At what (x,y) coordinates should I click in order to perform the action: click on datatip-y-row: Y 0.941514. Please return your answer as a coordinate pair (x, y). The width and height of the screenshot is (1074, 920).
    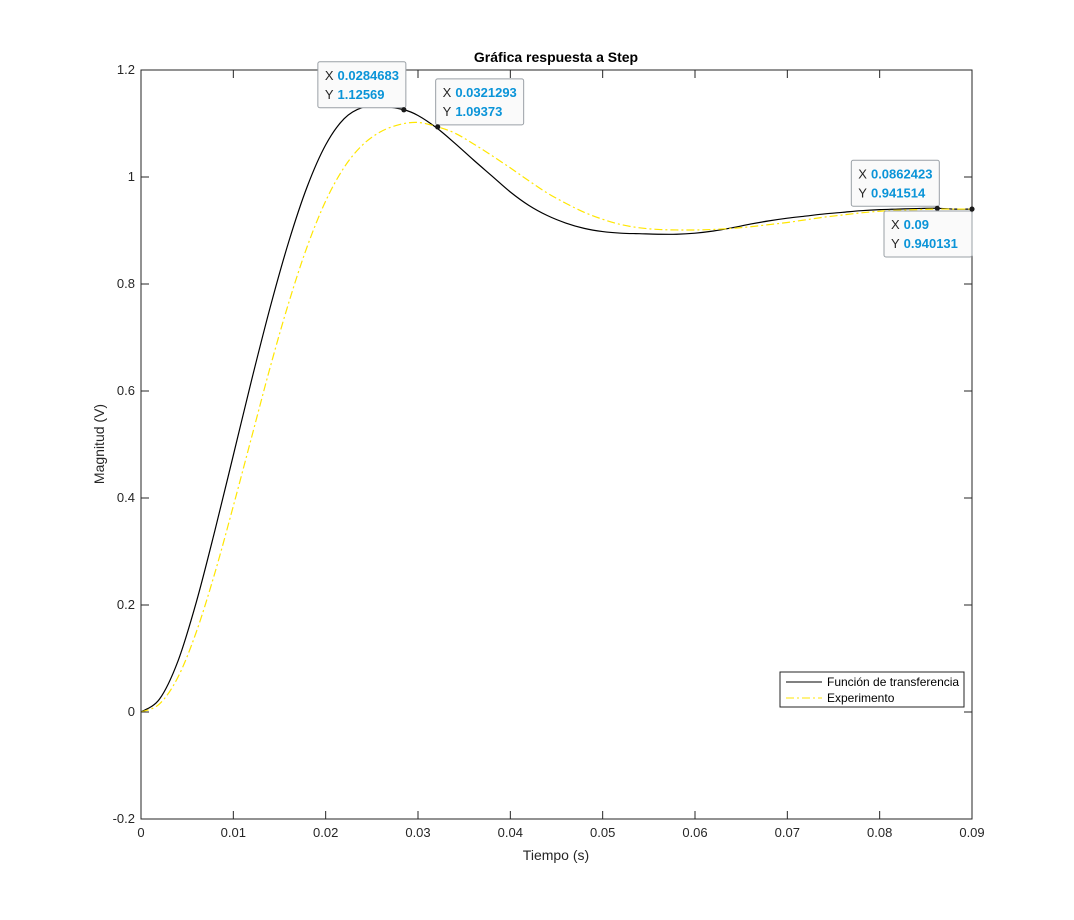
    Looking at the image, I should click on (892, 192).